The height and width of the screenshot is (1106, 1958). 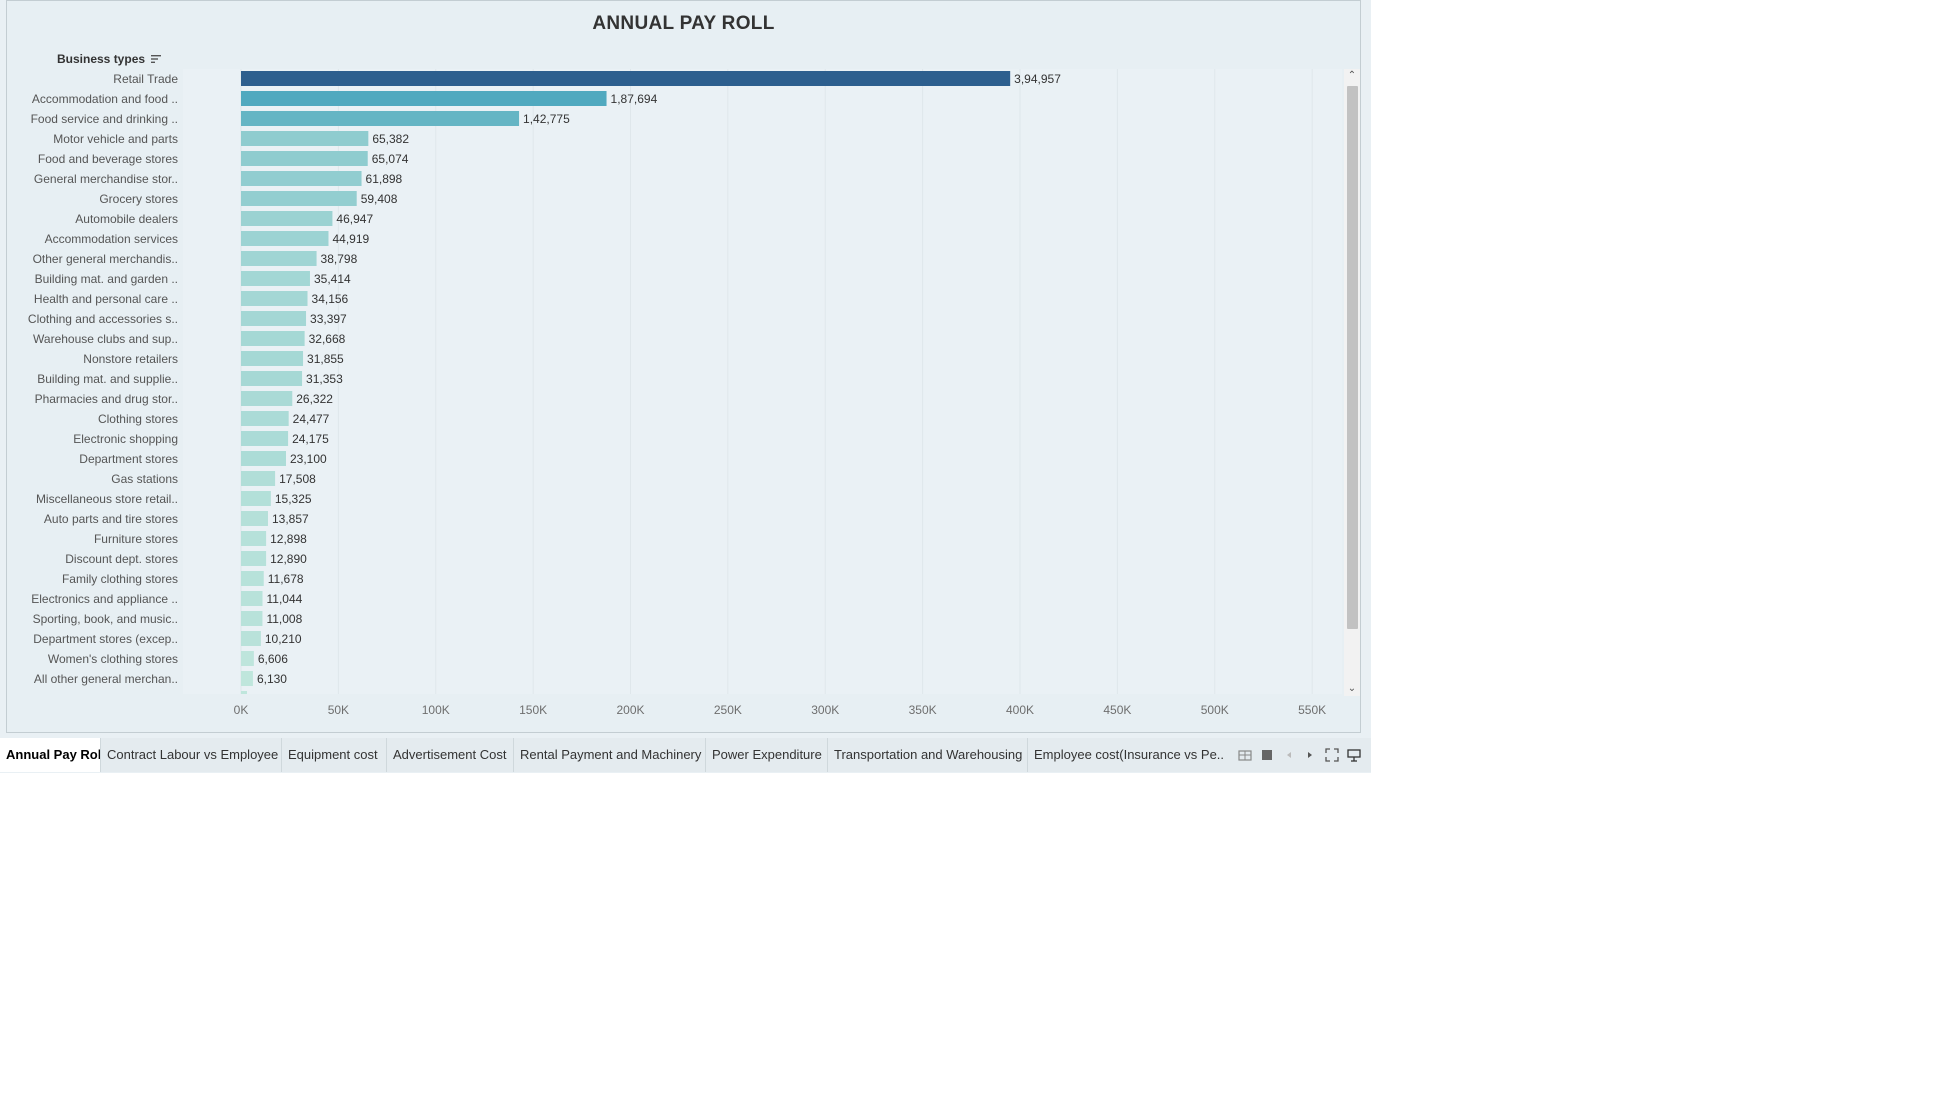 I want to click on tab-advertisement-cost: Advertisement Cost, so click(x=450, y=755).